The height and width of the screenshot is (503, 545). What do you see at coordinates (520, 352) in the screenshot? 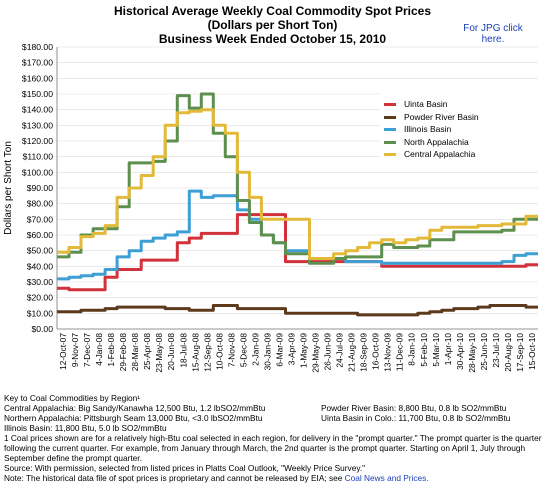
I see `x-tick-label: 17-Sep-10` at bounding box center [520, 352].